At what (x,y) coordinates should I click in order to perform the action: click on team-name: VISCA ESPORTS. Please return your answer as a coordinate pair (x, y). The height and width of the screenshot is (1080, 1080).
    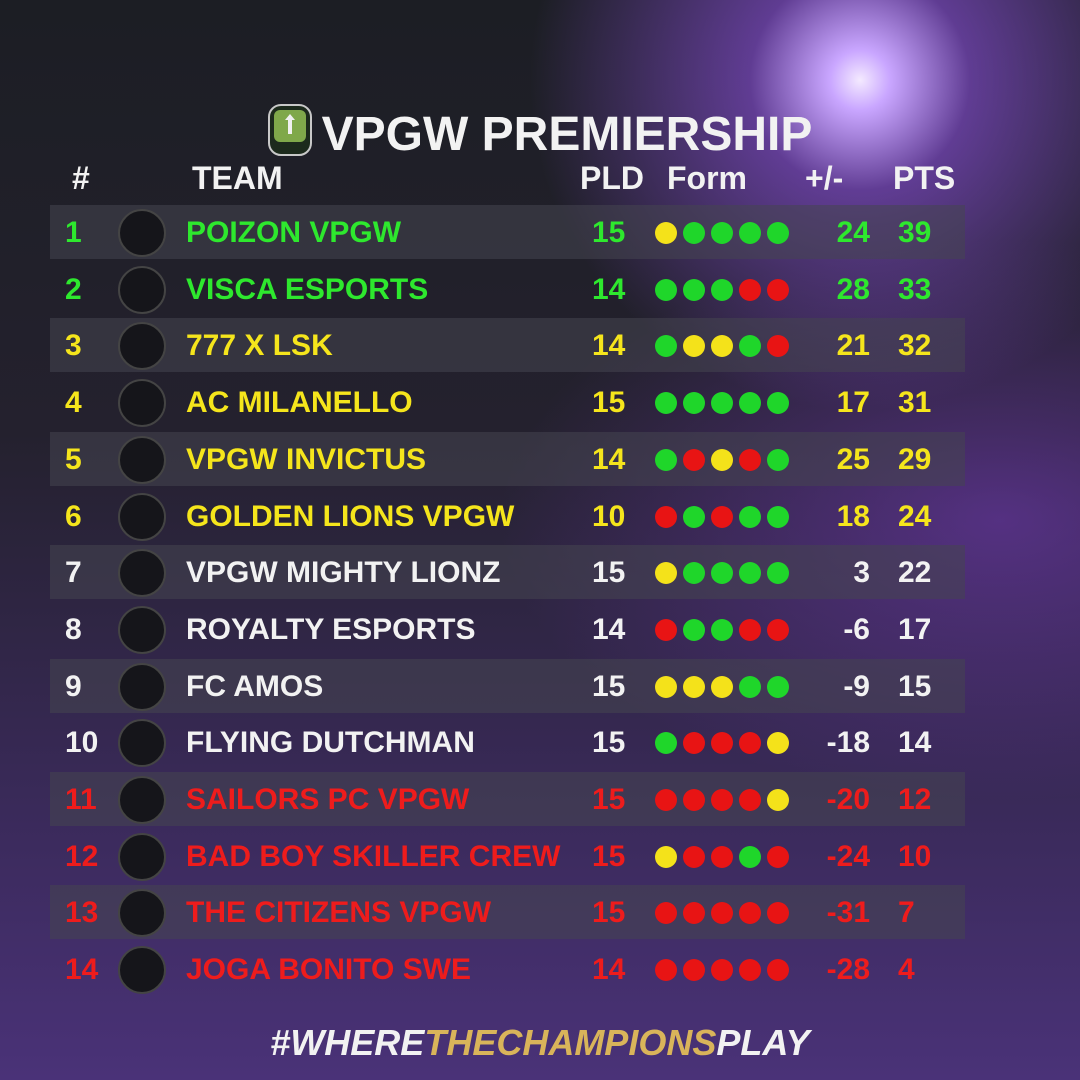
    Looking at the image, I should click on (307, 289).